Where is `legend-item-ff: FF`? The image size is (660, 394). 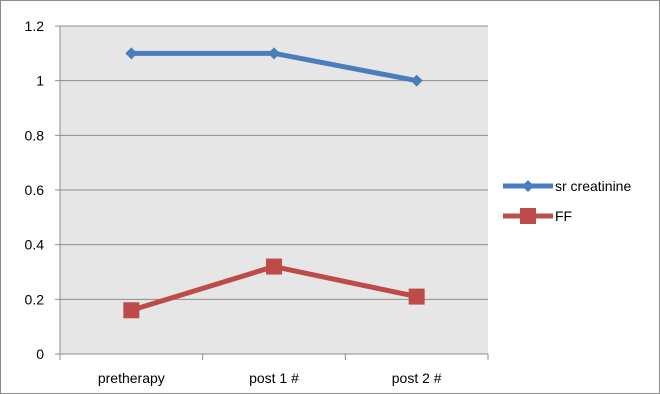
legend-item-ff: FF is located at coordinates (537, 216).